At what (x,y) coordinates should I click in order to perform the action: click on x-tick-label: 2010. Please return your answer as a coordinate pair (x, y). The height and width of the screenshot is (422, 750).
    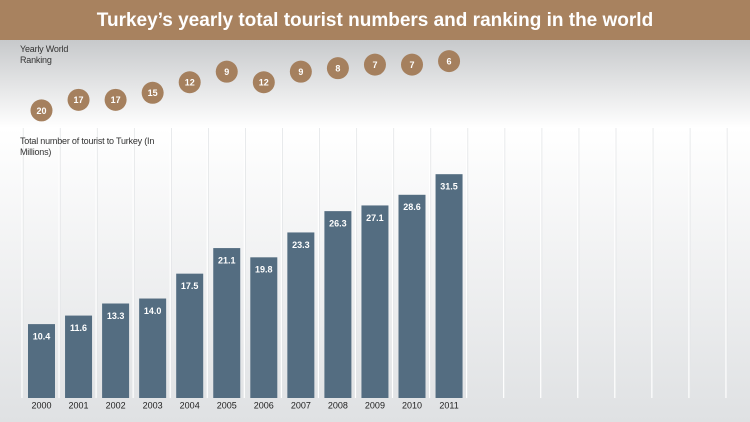
    Looking at the image, I should click on (412, 405).